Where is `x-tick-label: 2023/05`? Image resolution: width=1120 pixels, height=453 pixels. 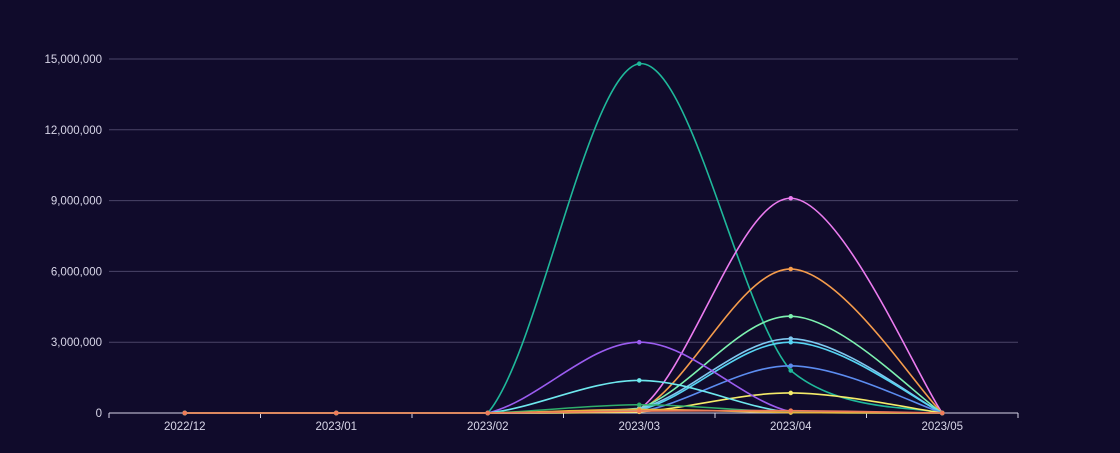 x-tick-label: 2023/05 is located at coordinates (942, 427).